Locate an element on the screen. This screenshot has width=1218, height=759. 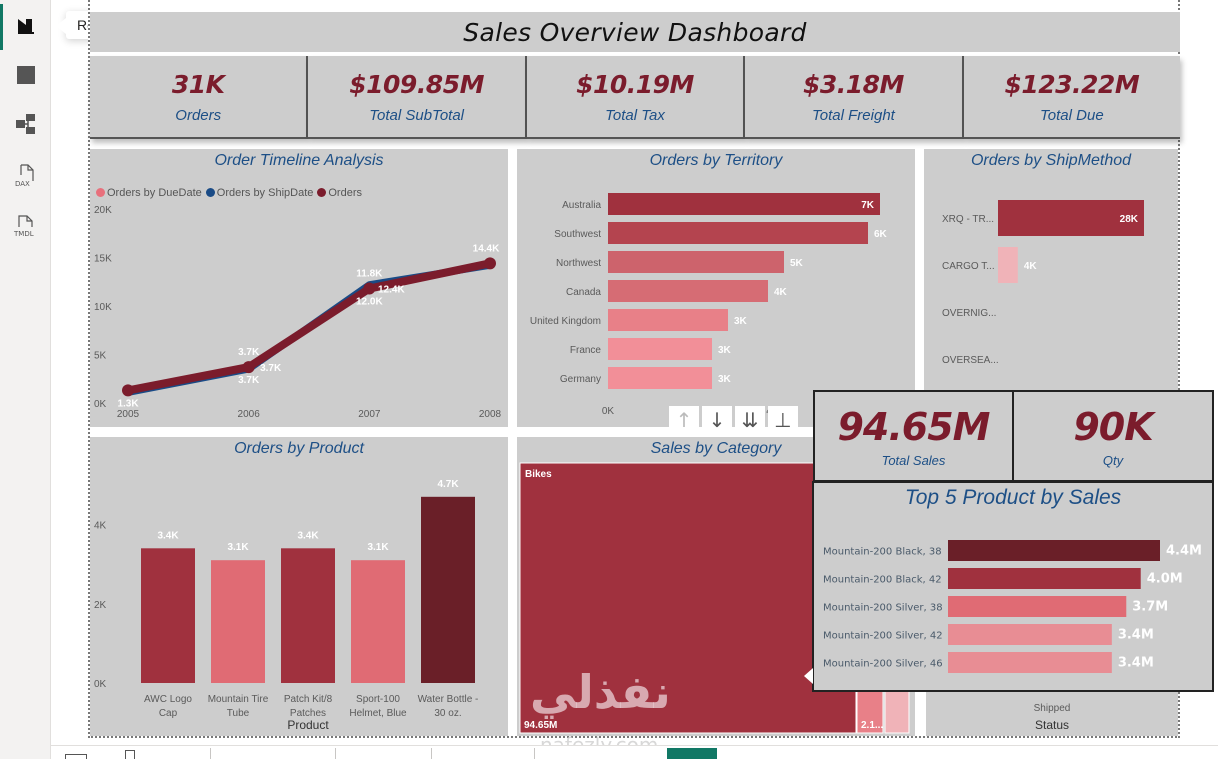
x-tick-label: Helmet, Blue is located at coordinates (378, 713).